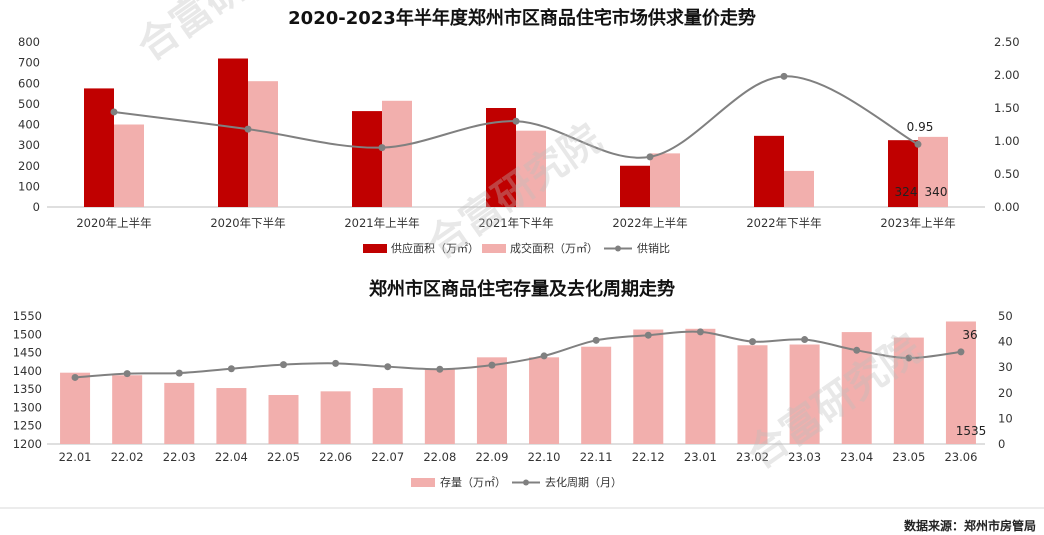 This screenshot has height=535, width=1044. I want to click on source-text: 数据来源：郑州市房管局, so click(970, 525).